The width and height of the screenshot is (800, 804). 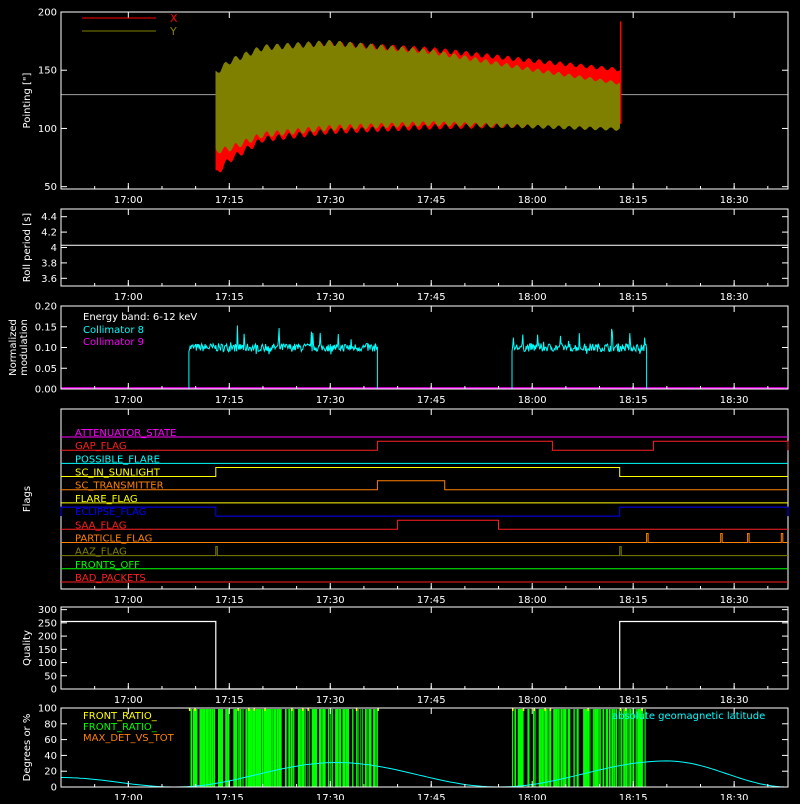 I want to click on flag-label: SAA_FLAG, so click(x=100, y=525).